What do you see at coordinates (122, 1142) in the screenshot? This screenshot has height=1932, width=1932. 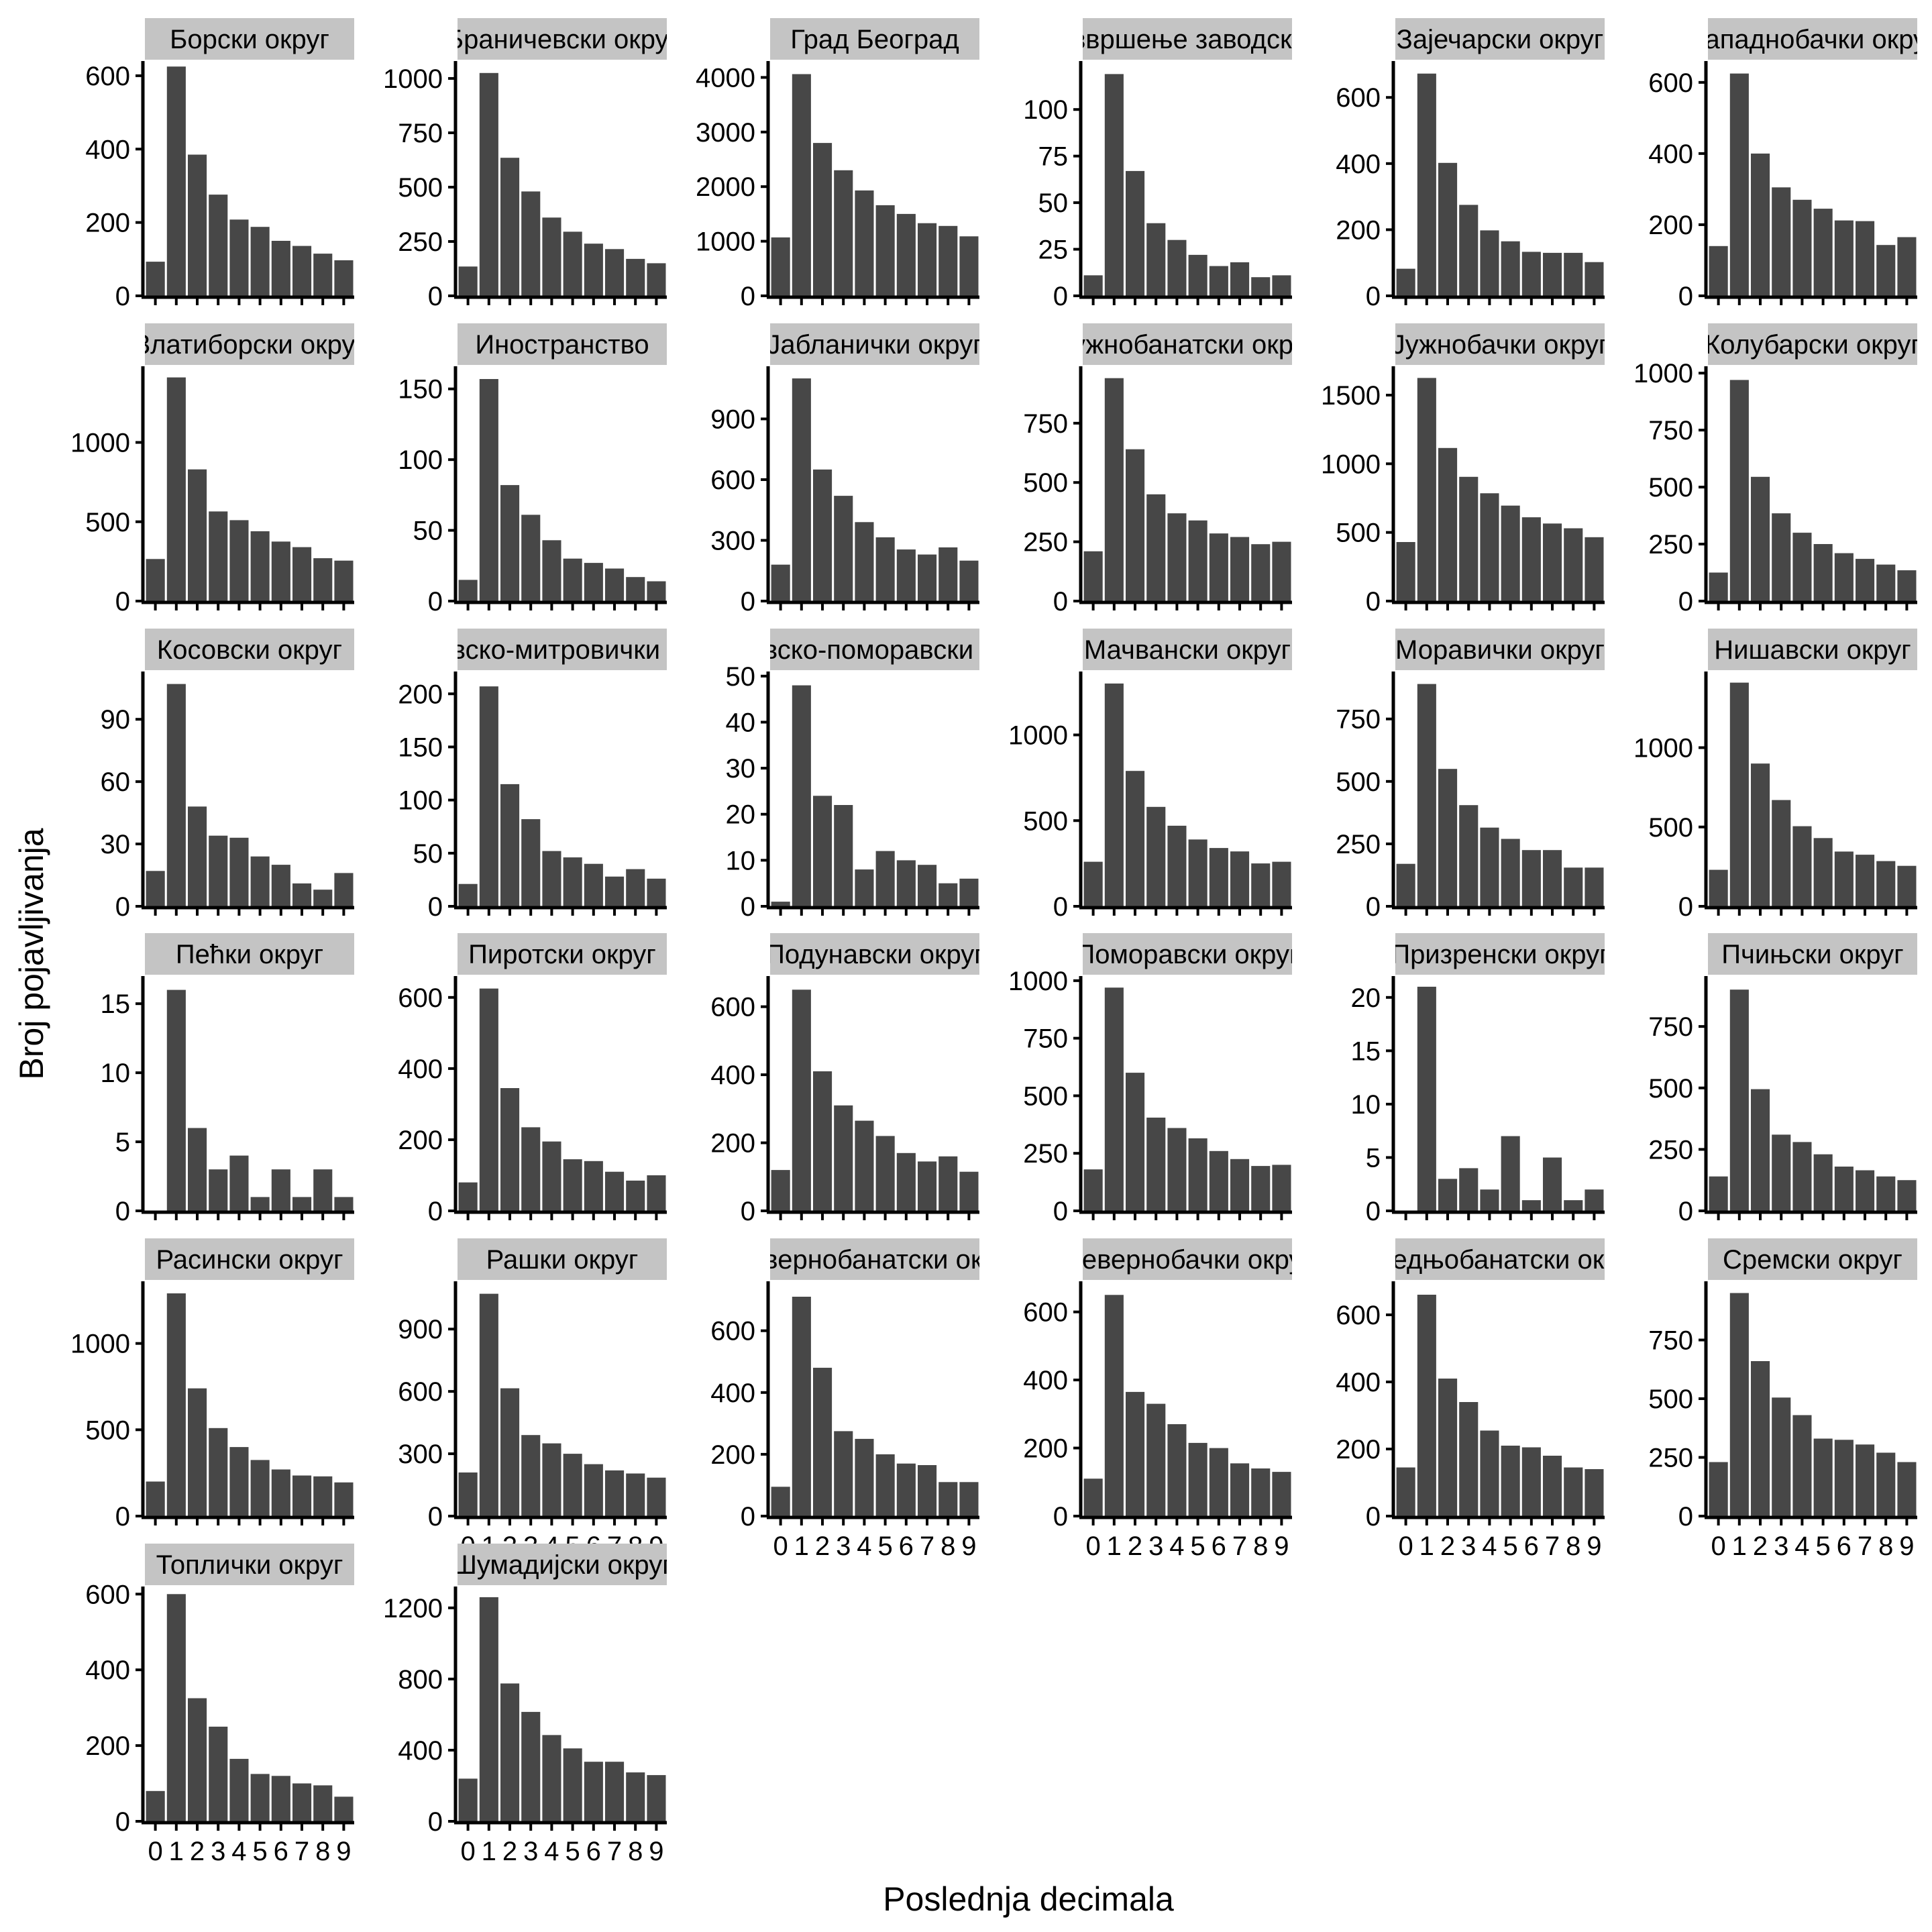 I see `y-tick-label: 5` at bounding box center [122, 1142].